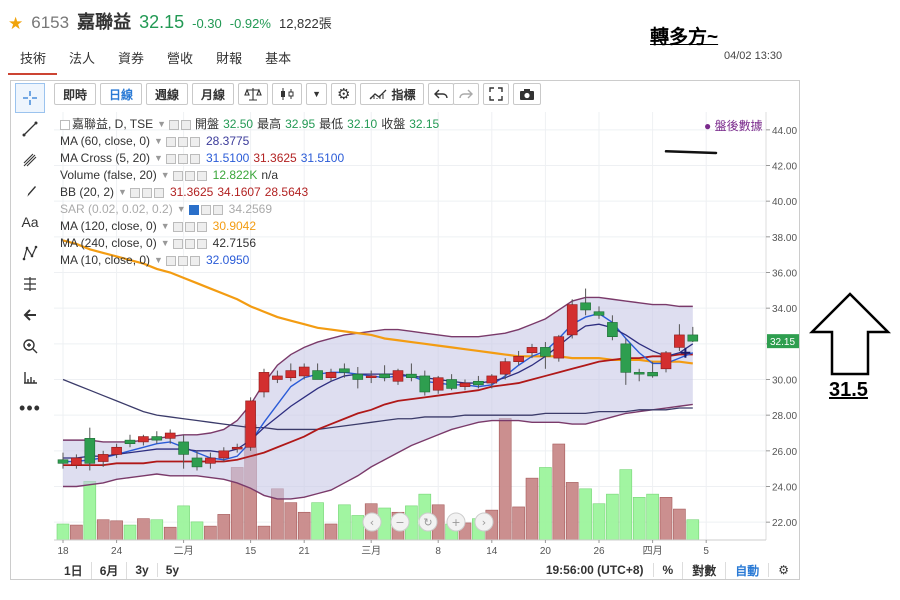 The width and height of the screenshot is (900, 600). I want to click on trend-line-icon, so click(30, 129).